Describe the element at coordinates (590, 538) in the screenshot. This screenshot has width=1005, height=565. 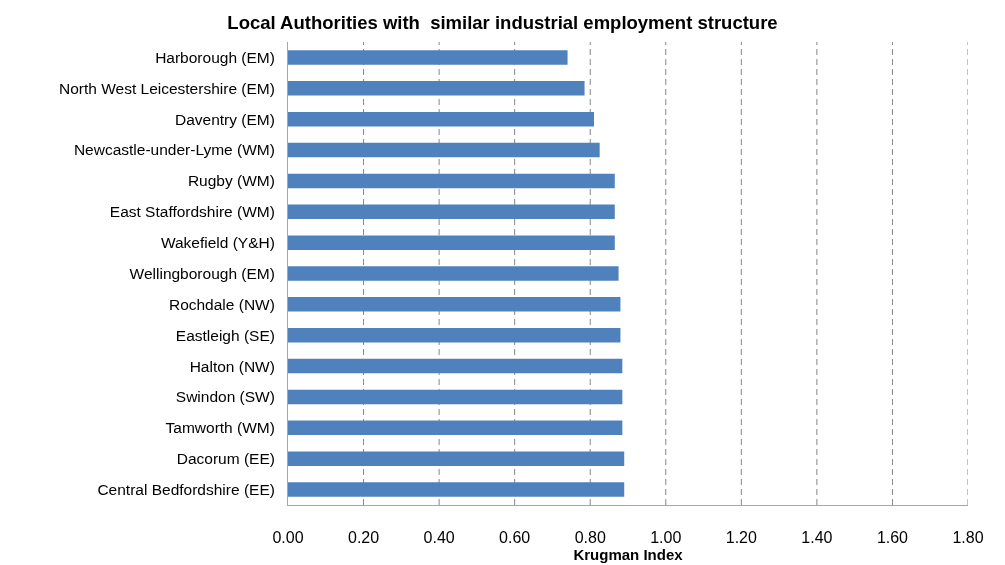
I see `x-tick-label: 0.80` at that location.